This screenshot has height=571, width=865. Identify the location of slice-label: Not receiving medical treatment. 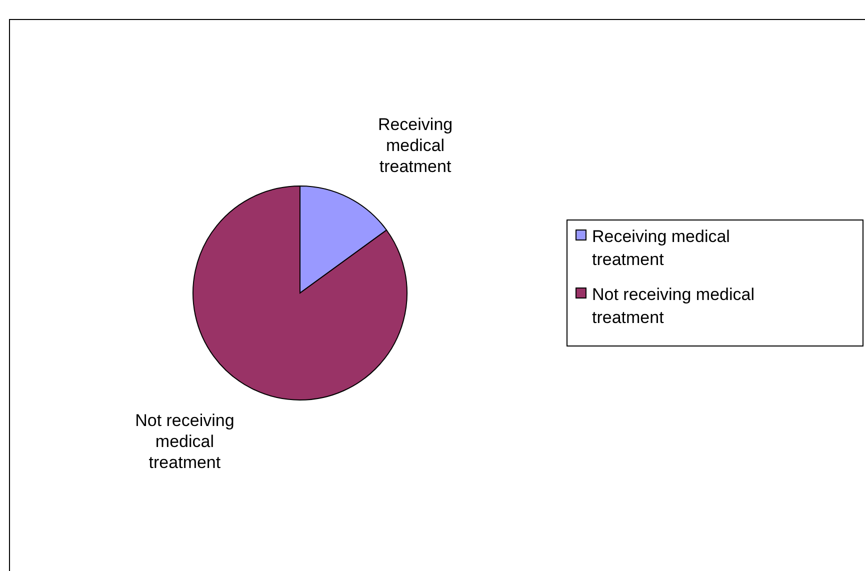
(184, 441).